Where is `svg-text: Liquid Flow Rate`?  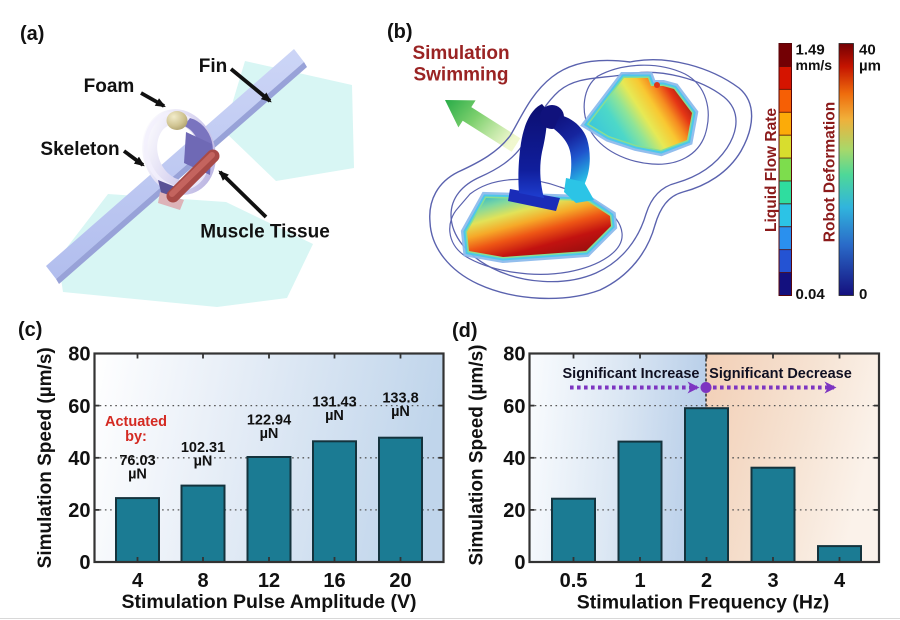 svg-text: Liquid Flow Rate is located at coordinates (771, 170).